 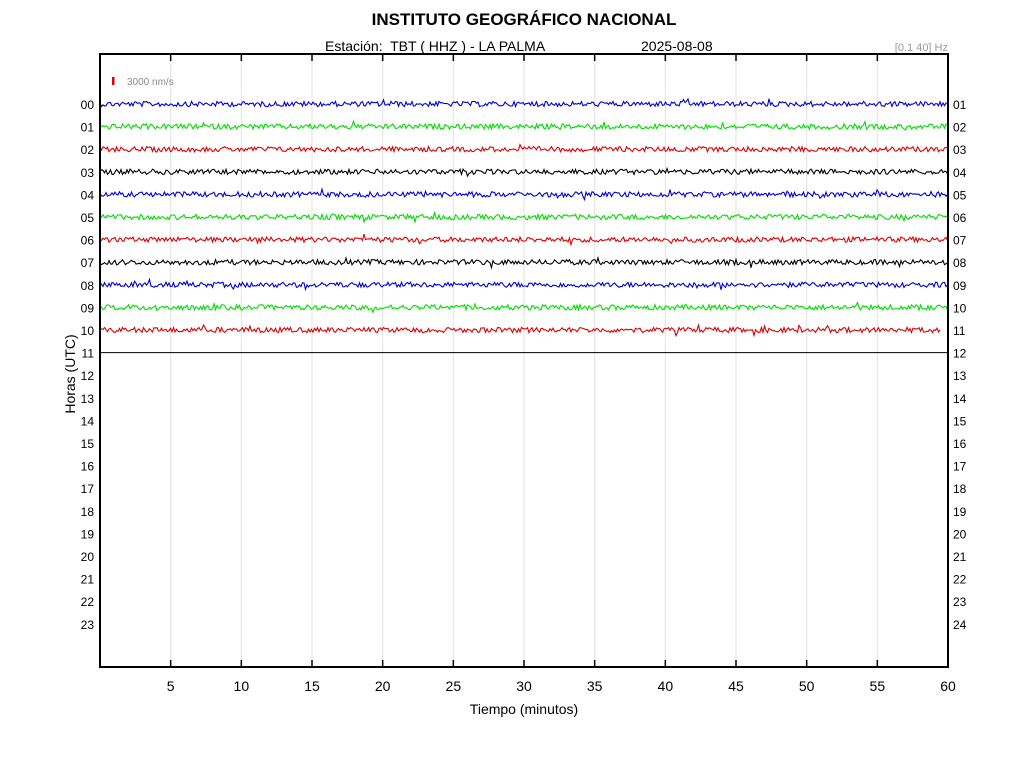 I want to click on right-hour-label: 10, so click(x=960, y=308).